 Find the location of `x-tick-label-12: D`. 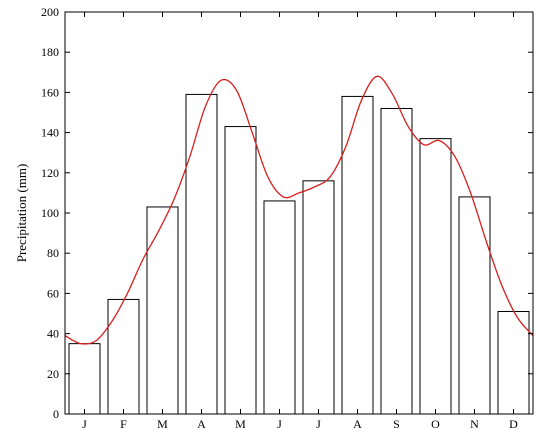

x-tick-label-12: D is located at coordinates (513, 423).